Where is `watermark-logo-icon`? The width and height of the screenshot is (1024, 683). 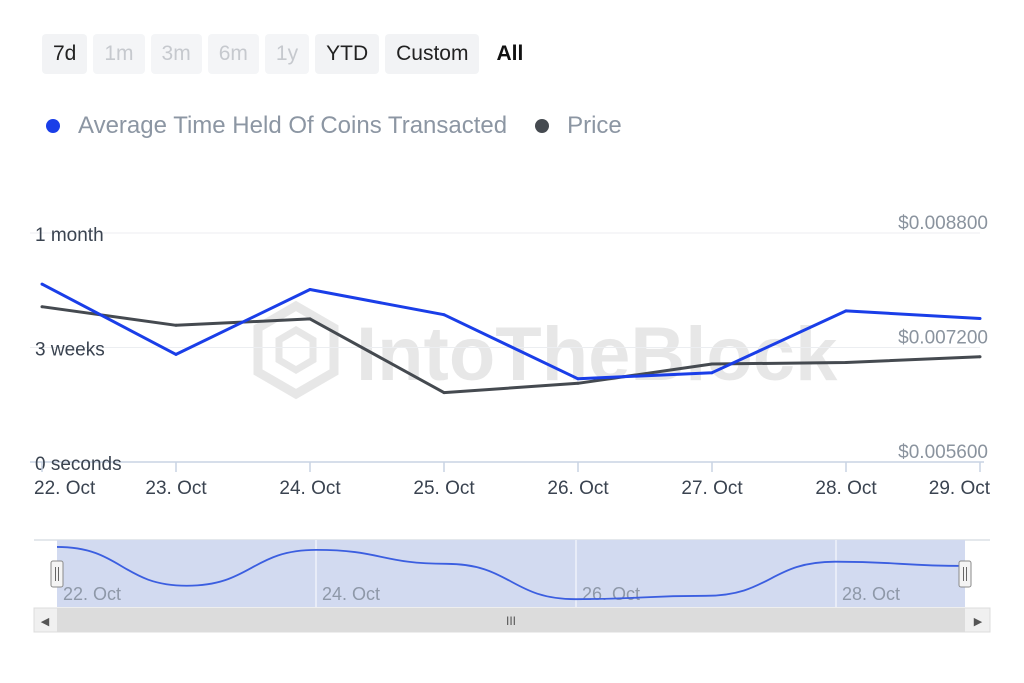
watermark-logo-icon is located at coordinates (296, 350).